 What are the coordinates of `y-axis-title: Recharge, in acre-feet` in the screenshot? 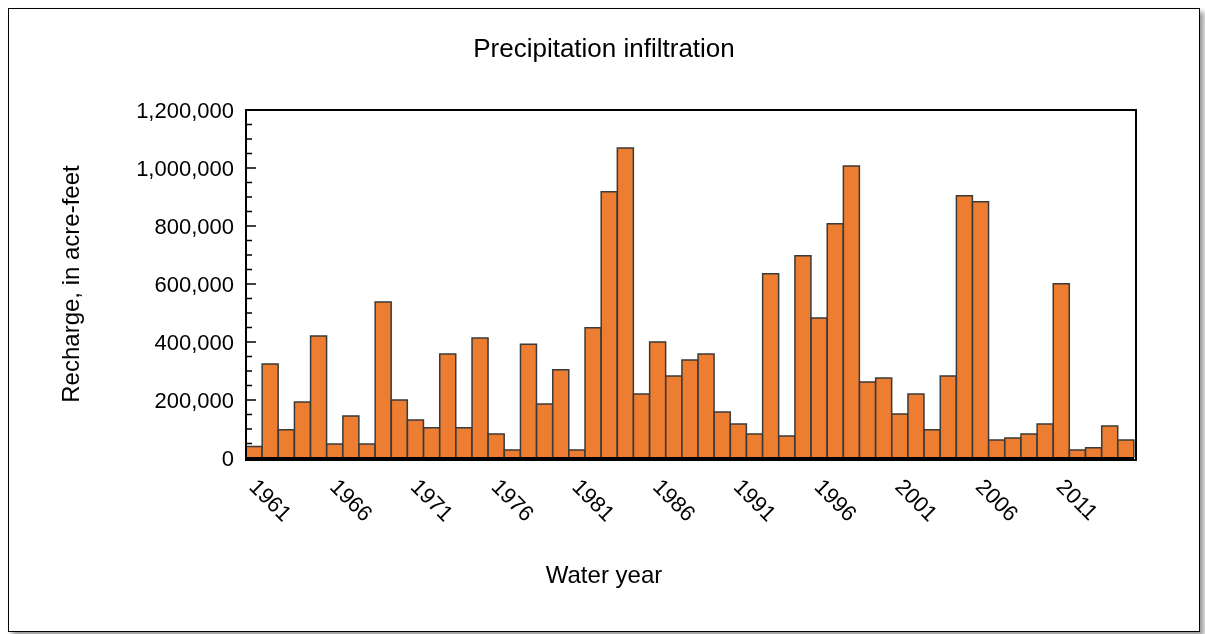 It's located at (71, 284).